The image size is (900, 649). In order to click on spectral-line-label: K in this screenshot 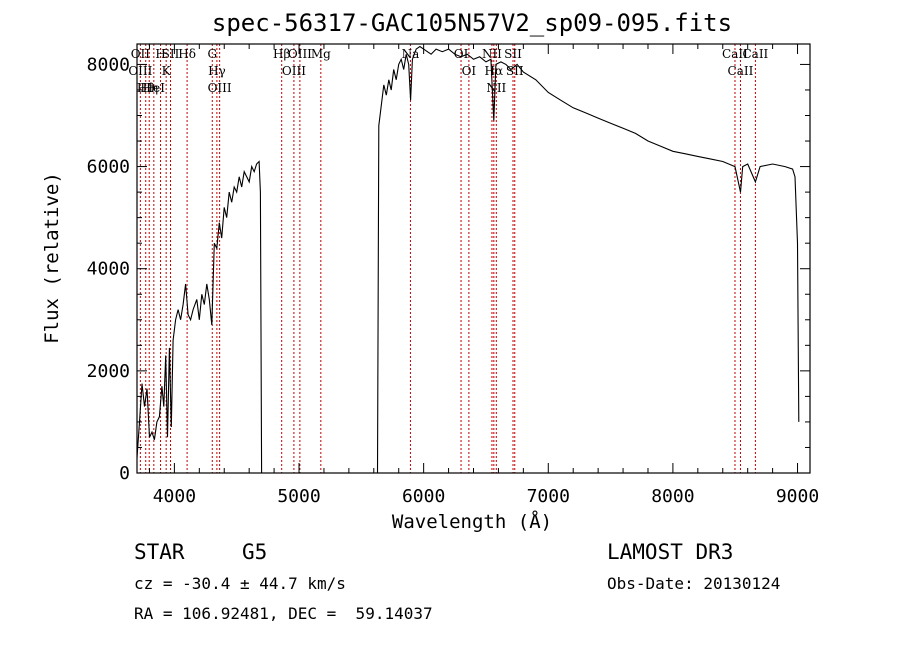, I will do `click(167, 71)`.